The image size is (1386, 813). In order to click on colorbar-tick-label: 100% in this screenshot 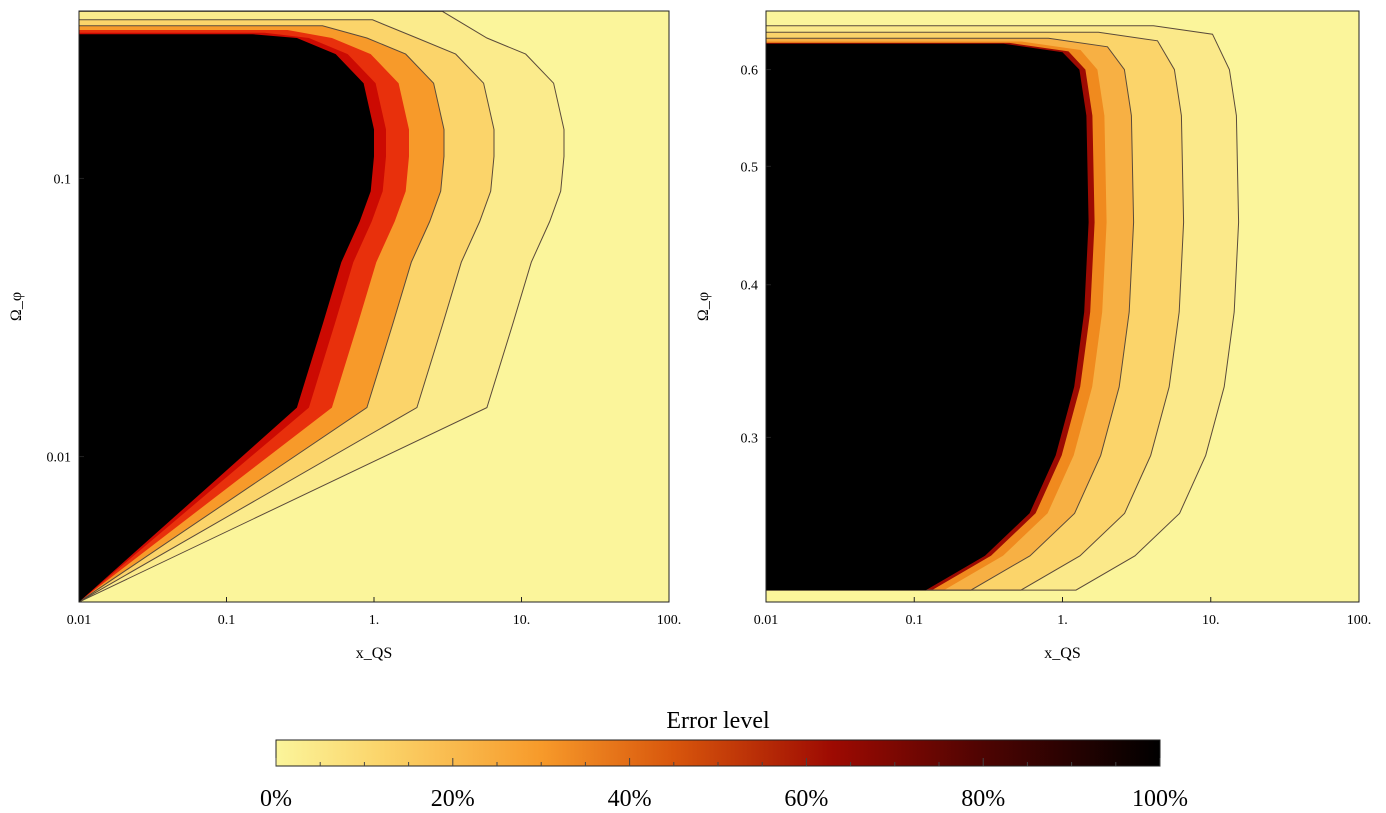, I will do `click(1160, 799)`.